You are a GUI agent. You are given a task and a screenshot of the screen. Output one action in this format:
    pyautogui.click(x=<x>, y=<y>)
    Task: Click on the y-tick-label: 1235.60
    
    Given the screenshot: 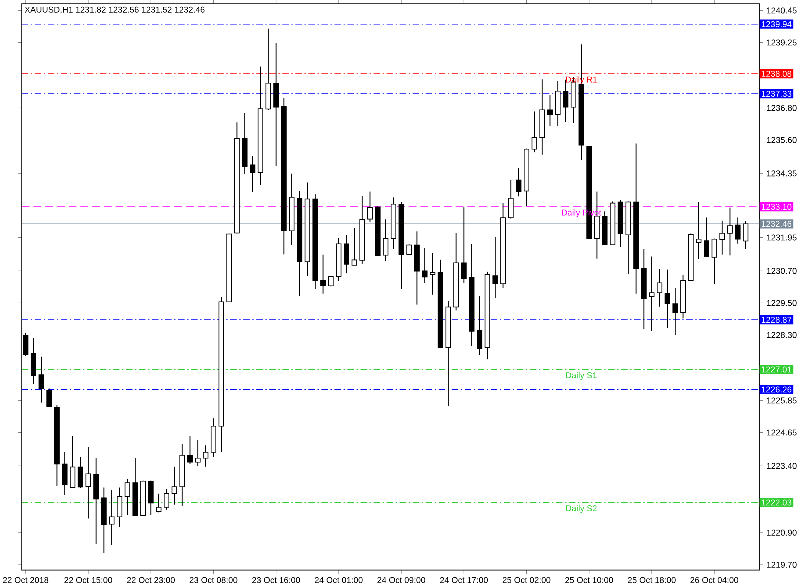 What is the action you would take?
    pyautogui.click(x=782, y=140)
    